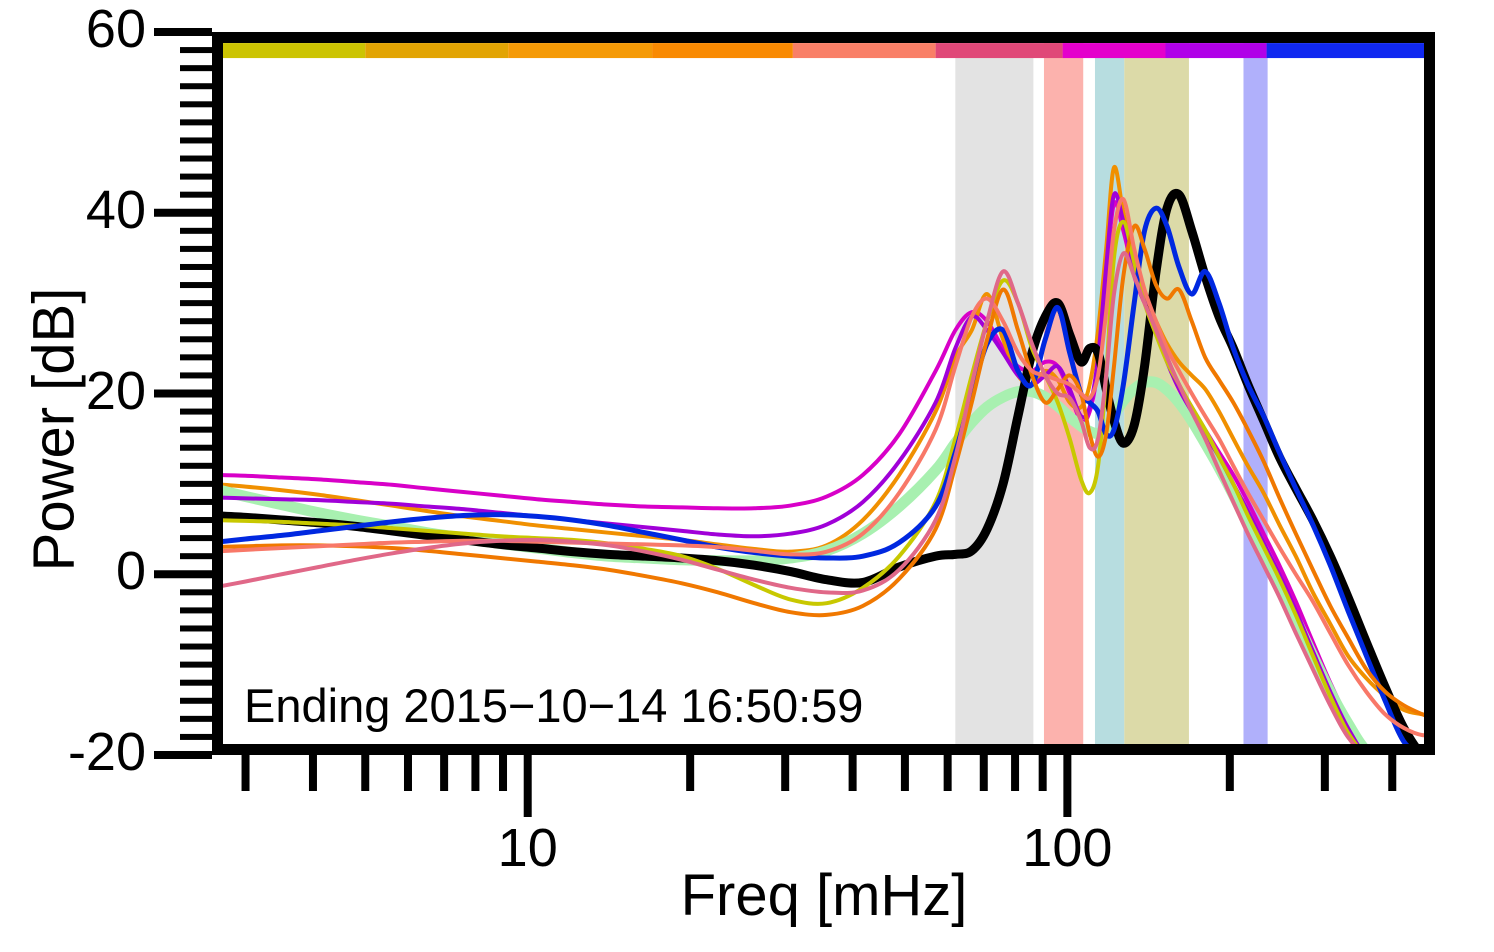  I want to click on y-tick-label: -20, so click(106, 752).